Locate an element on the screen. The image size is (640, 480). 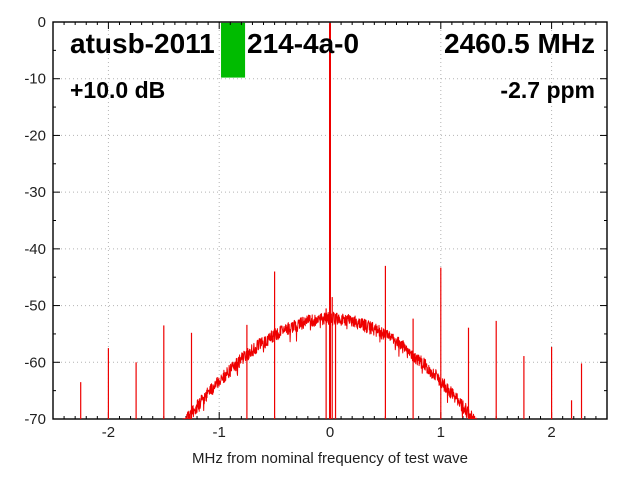
plot-title-left: atusb-2011 is located at coordinates (142, 43).